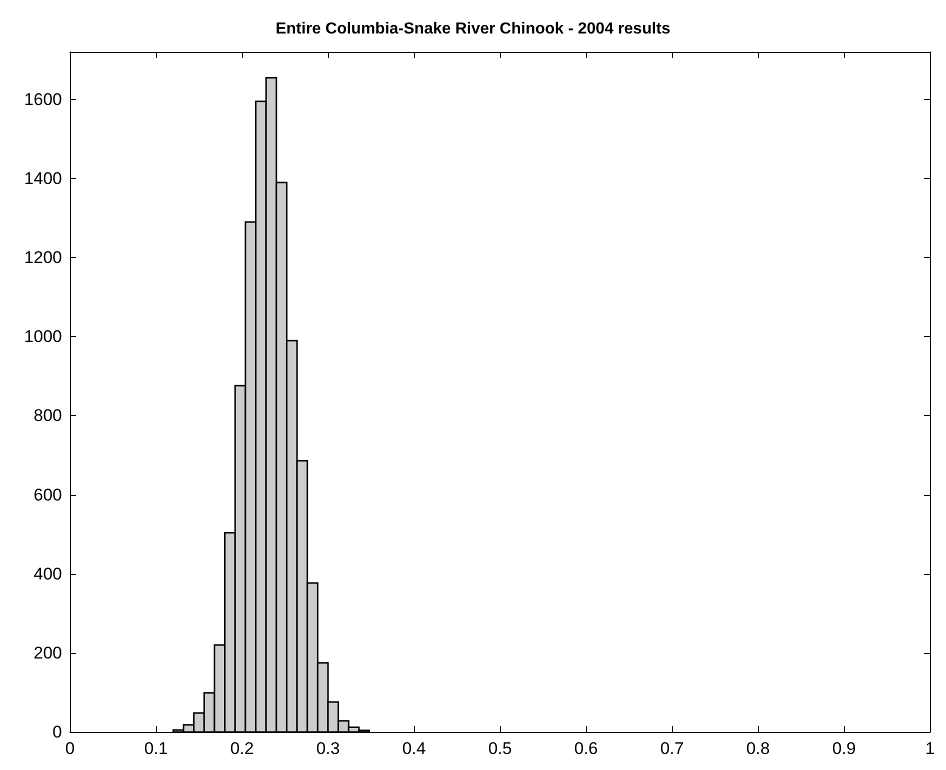 Image resolution: width=946 pixels, height=770 pixels. Describe the element at coordinates (70, 748) in the screenshot. I see `x-tick-label: 0` at that location.